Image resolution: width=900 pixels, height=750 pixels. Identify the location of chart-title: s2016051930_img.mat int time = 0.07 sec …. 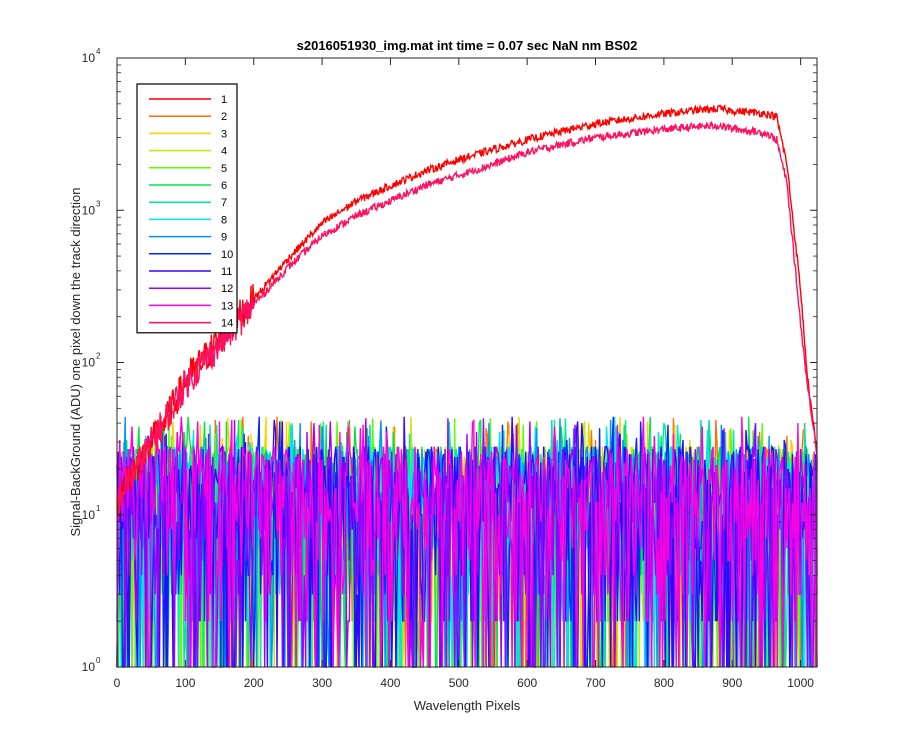
(467, 45).